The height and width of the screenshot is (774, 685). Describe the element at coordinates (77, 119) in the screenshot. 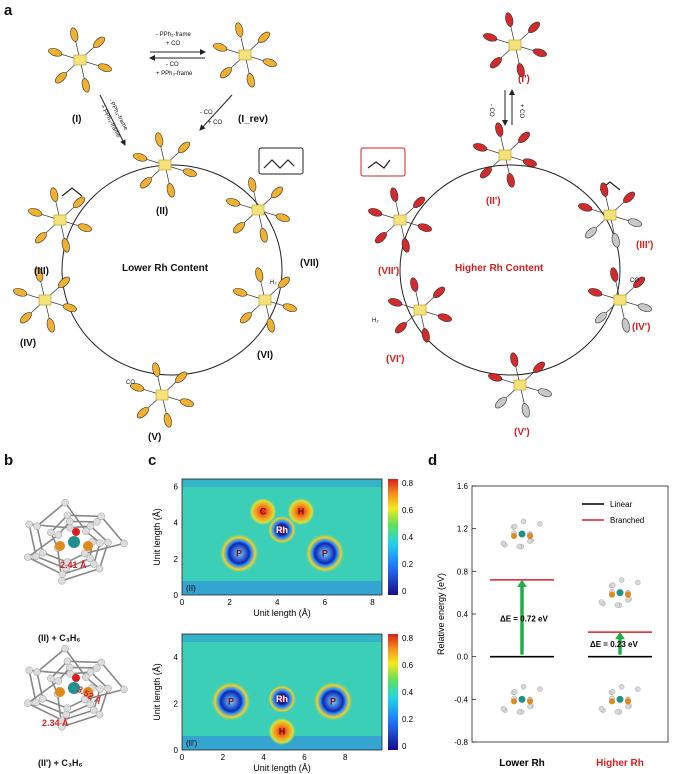

I see `species-I: (I)` at that location.